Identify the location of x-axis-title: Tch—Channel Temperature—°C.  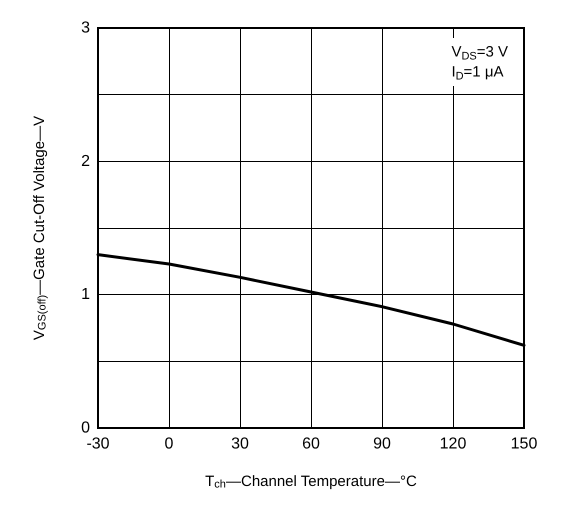
(311, 481).